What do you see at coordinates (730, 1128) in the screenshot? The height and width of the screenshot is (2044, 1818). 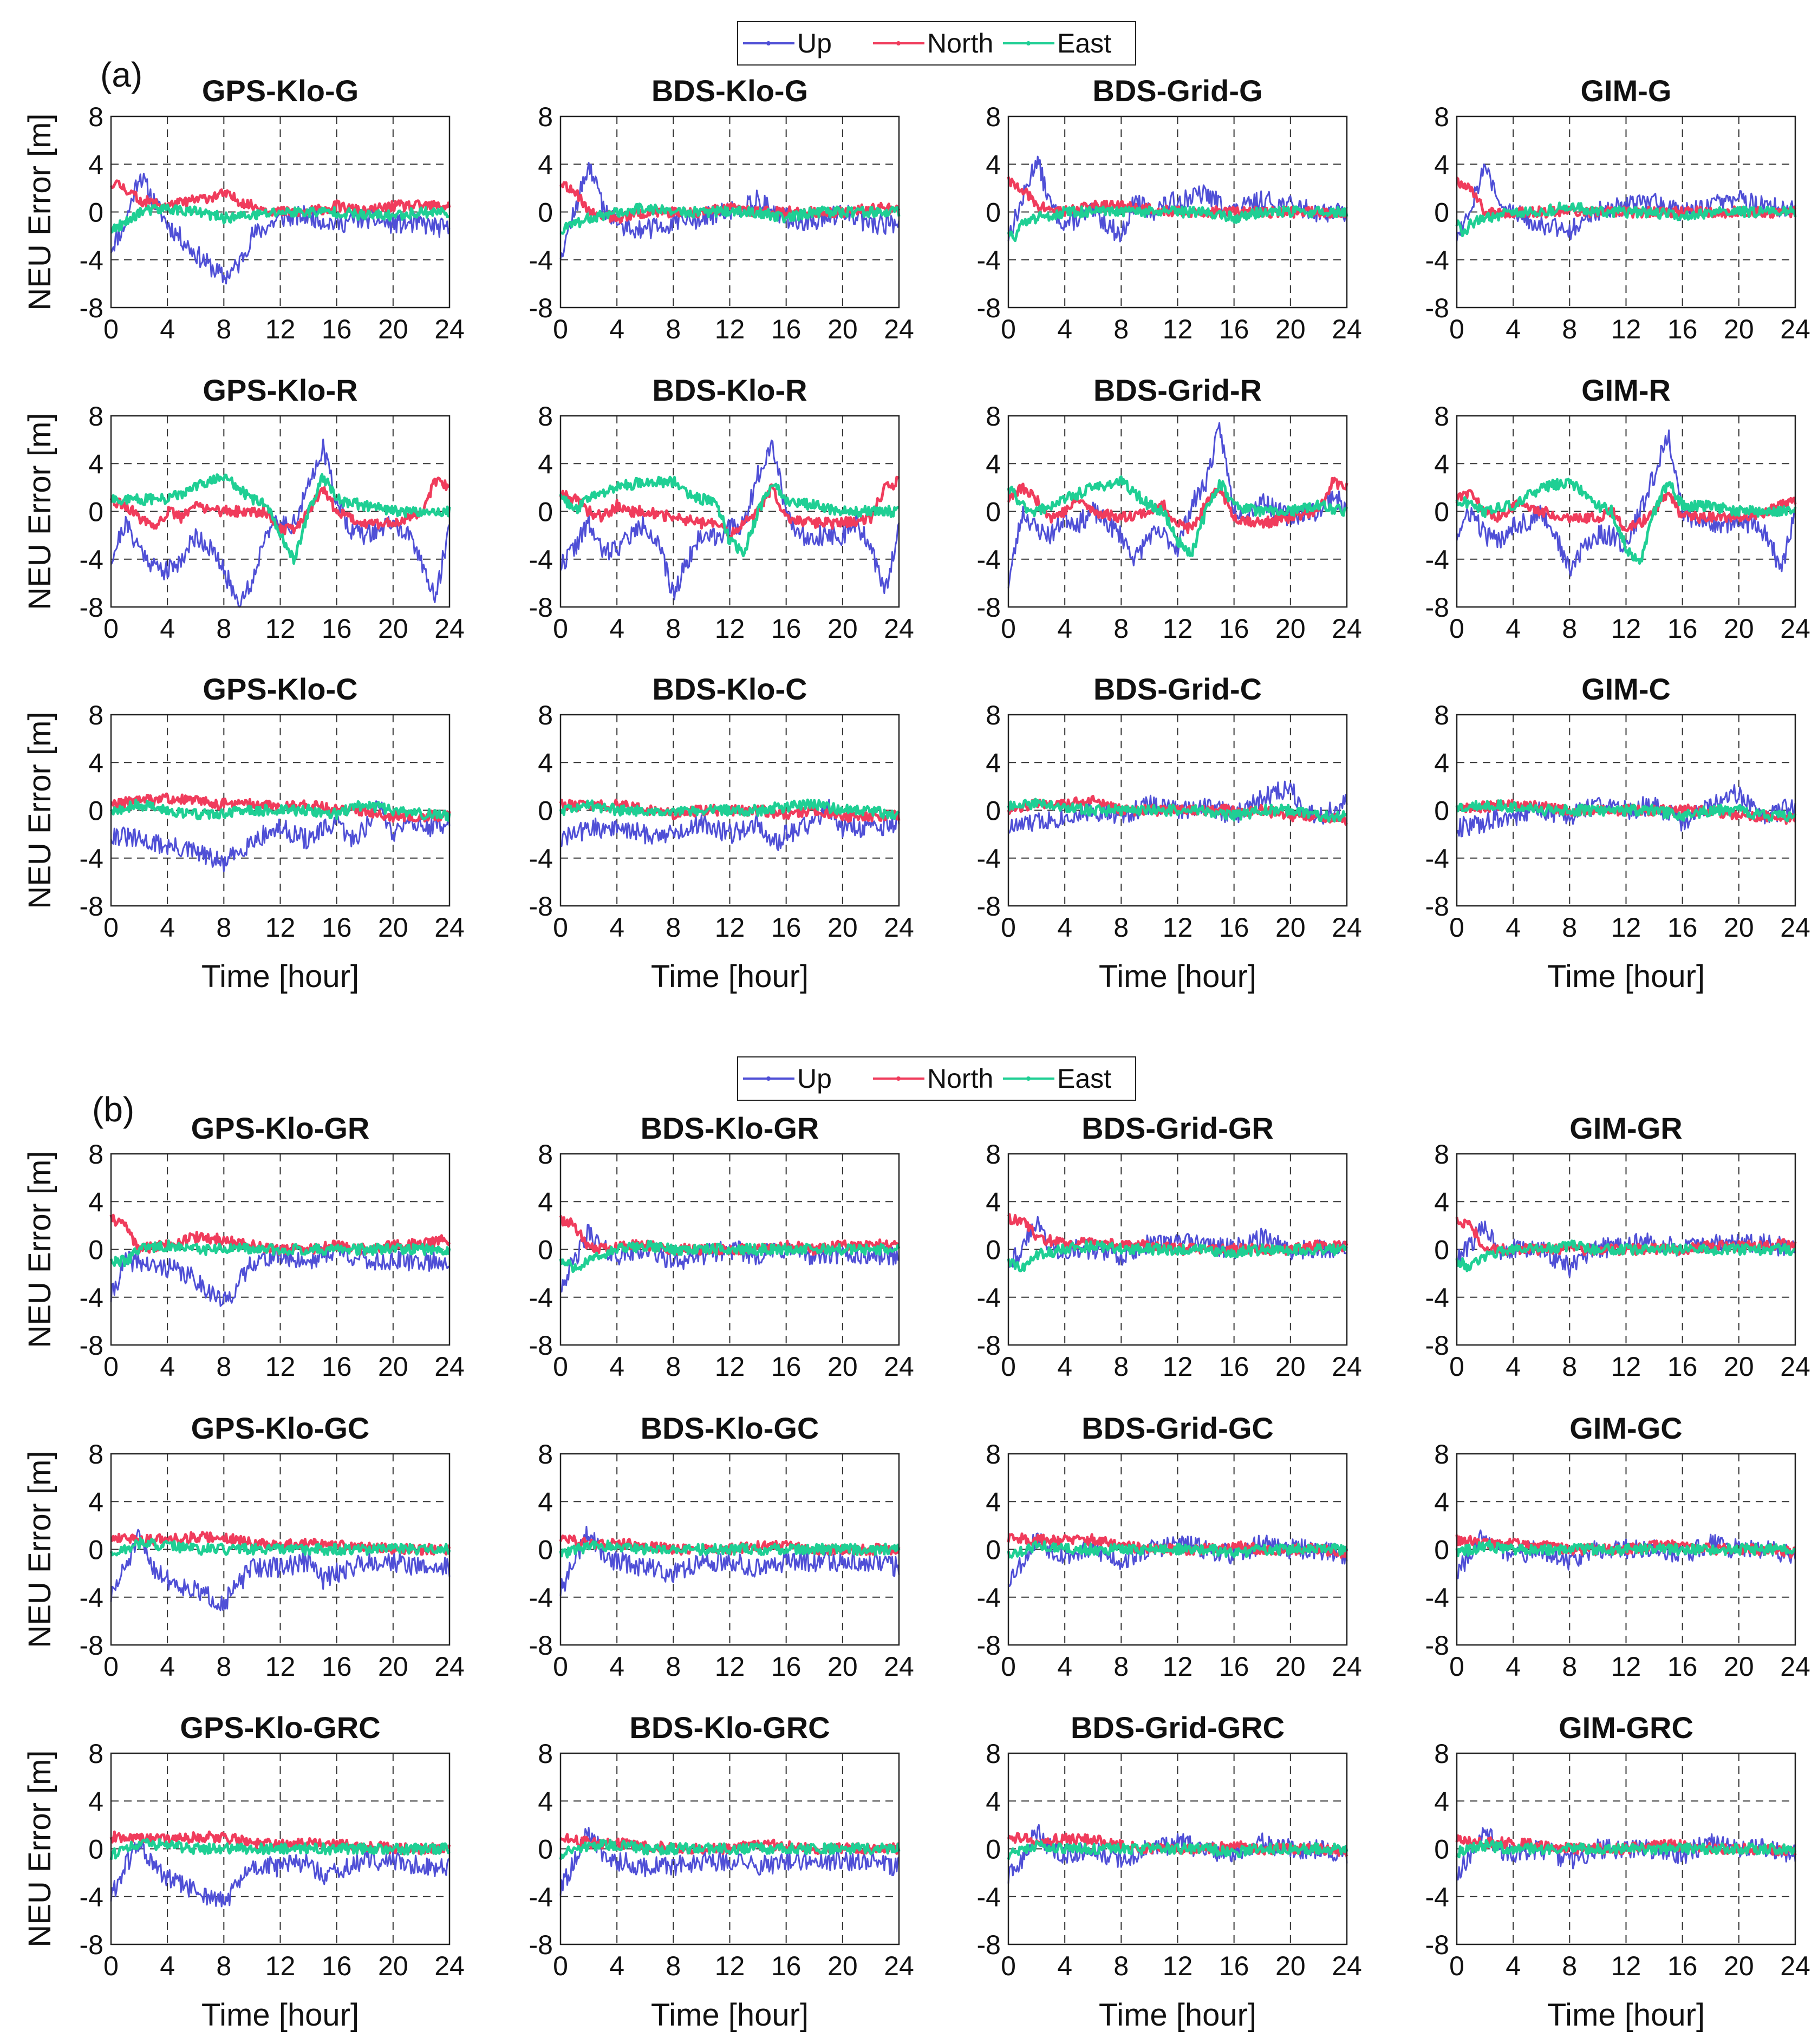 I see `panel-title: BDS-Klo-GR` at bounding box center [730, 1128].